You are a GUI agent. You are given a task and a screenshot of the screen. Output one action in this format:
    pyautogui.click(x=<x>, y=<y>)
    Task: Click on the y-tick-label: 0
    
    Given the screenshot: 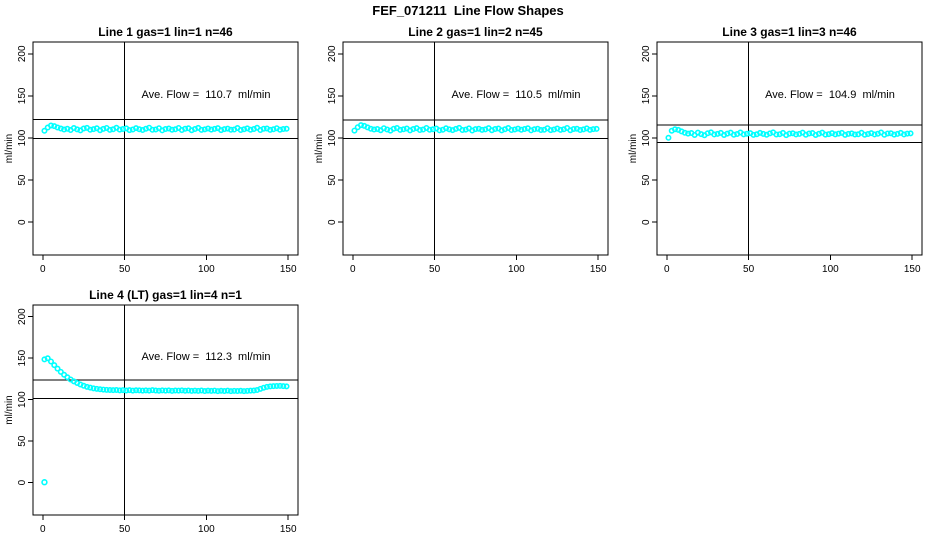 What is the action you would take?
    pyautogui.click(x=646, y=222)
    